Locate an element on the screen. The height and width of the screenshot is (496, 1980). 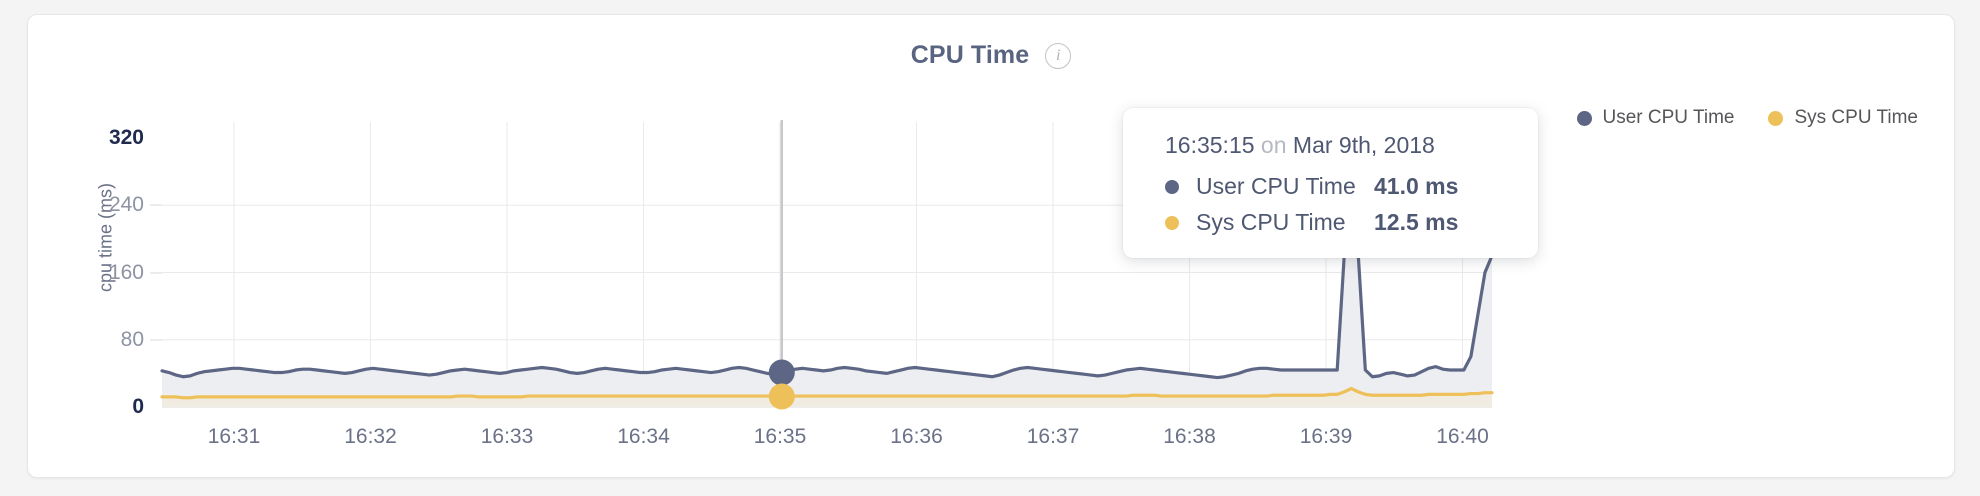
y-axis-tick-label: 0 is located at coordinates (138, 406).